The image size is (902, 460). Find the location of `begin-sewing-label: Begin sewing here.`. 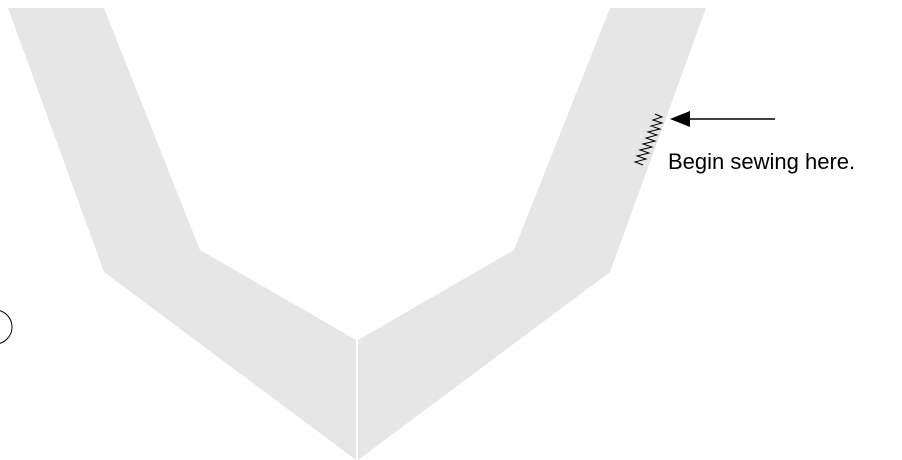

begin-sewing-label: Begin sewing here. is located at coordinates (761, 161).